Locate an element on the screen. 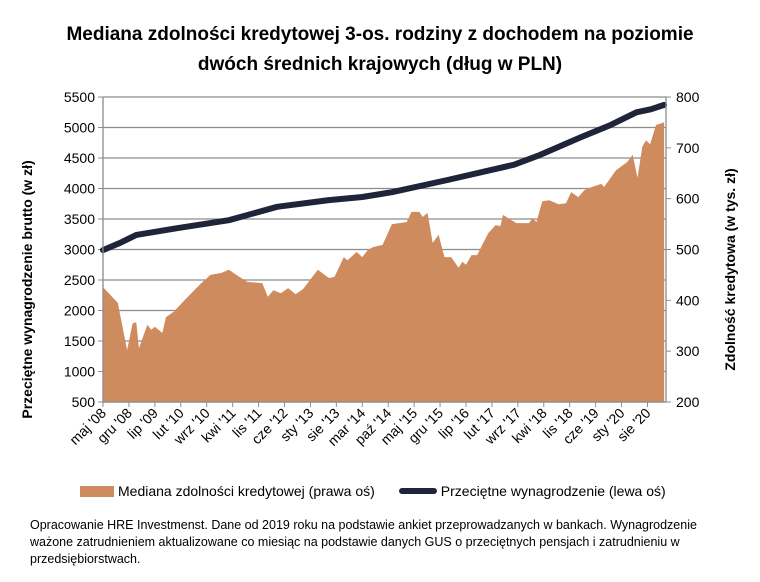 This screenshot has width=760, height=582. y-right-tick-label: 300 is located at coordinates (688, 351).